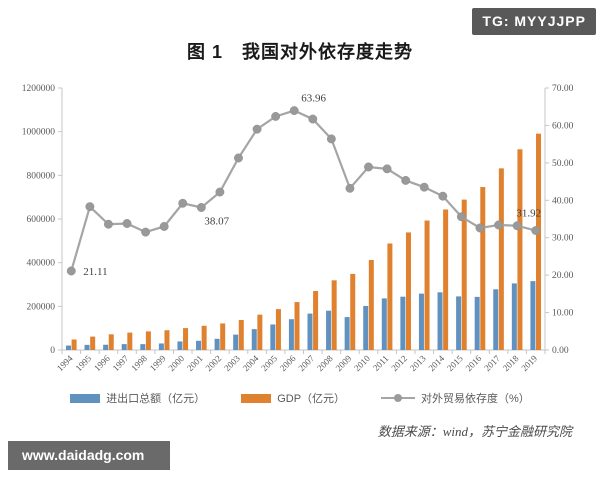 The width and height of the screenshot is (600, 480). Describe the element at coordinates (52, 351) in the screenshot. I see `svg-text: 0` at that location.